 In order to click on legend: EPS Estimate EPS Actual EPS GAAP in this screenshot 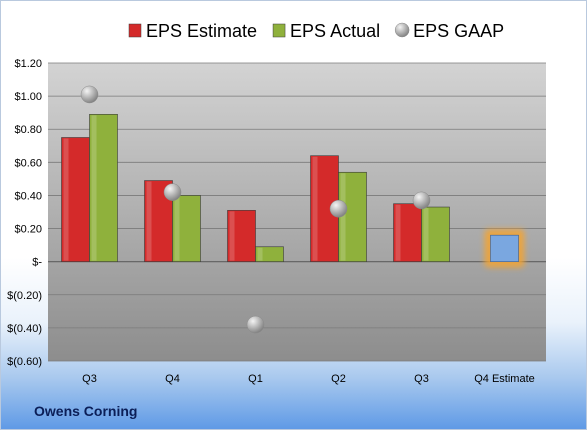, I will do `click(316, 31)`.